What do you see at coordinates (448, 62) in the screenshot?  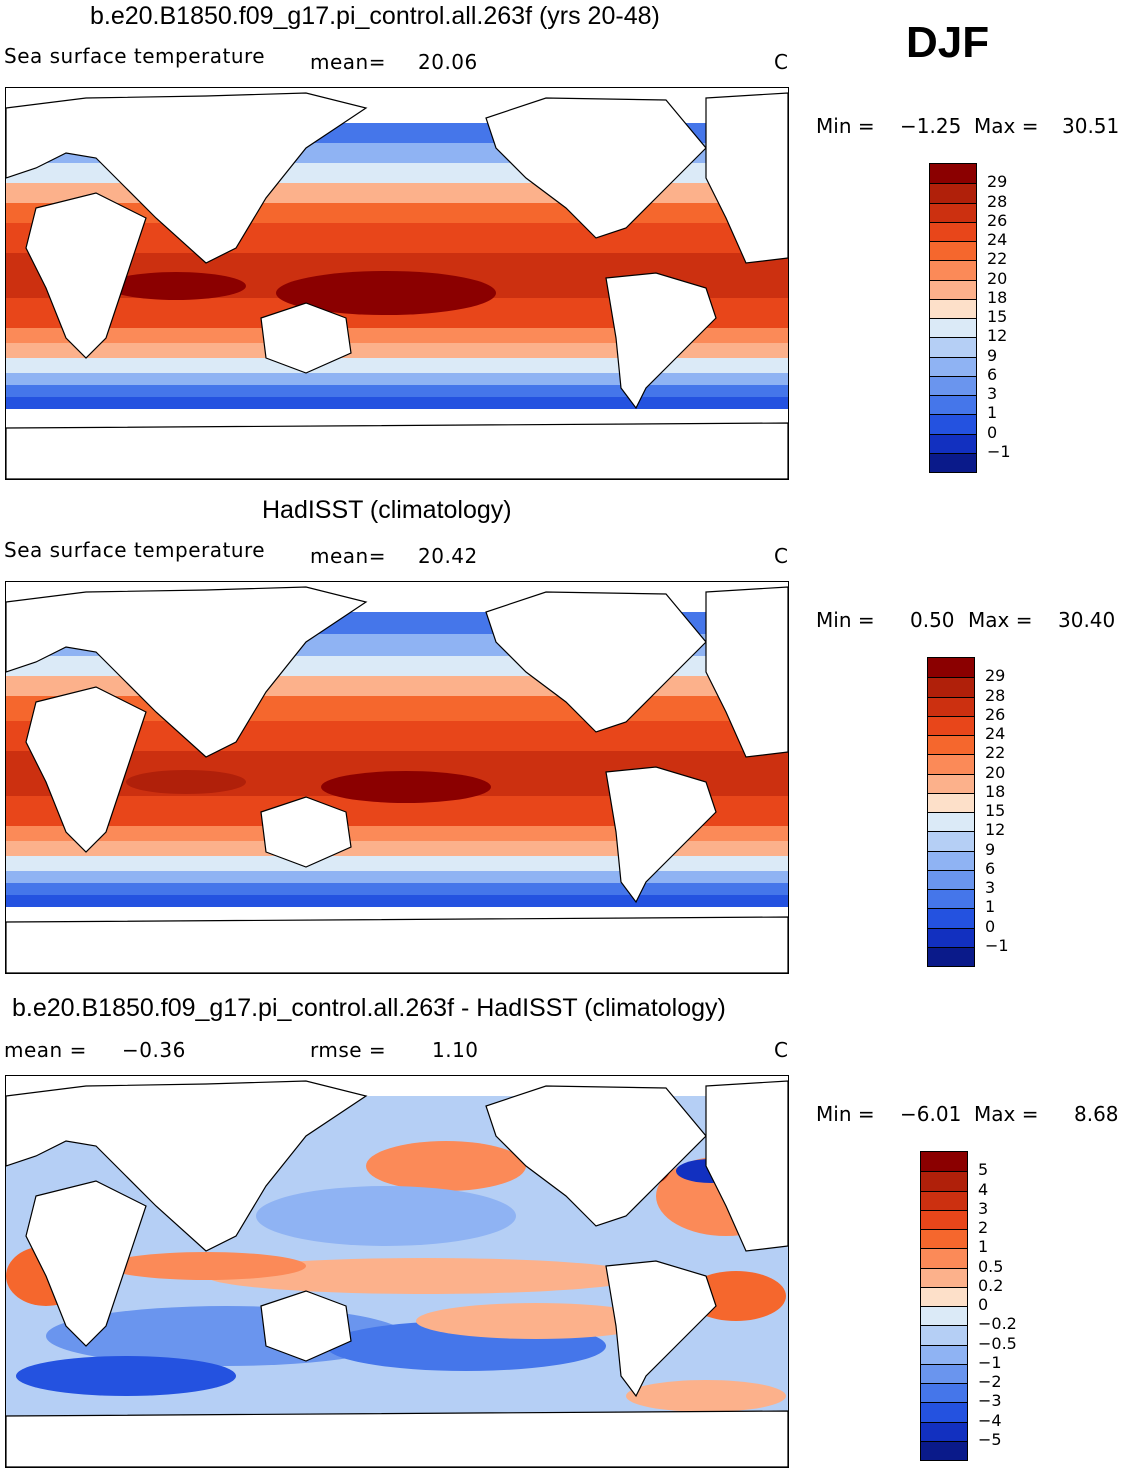 I see `panel-1-mean-value: 20.06` at bounding box center [448, 62].